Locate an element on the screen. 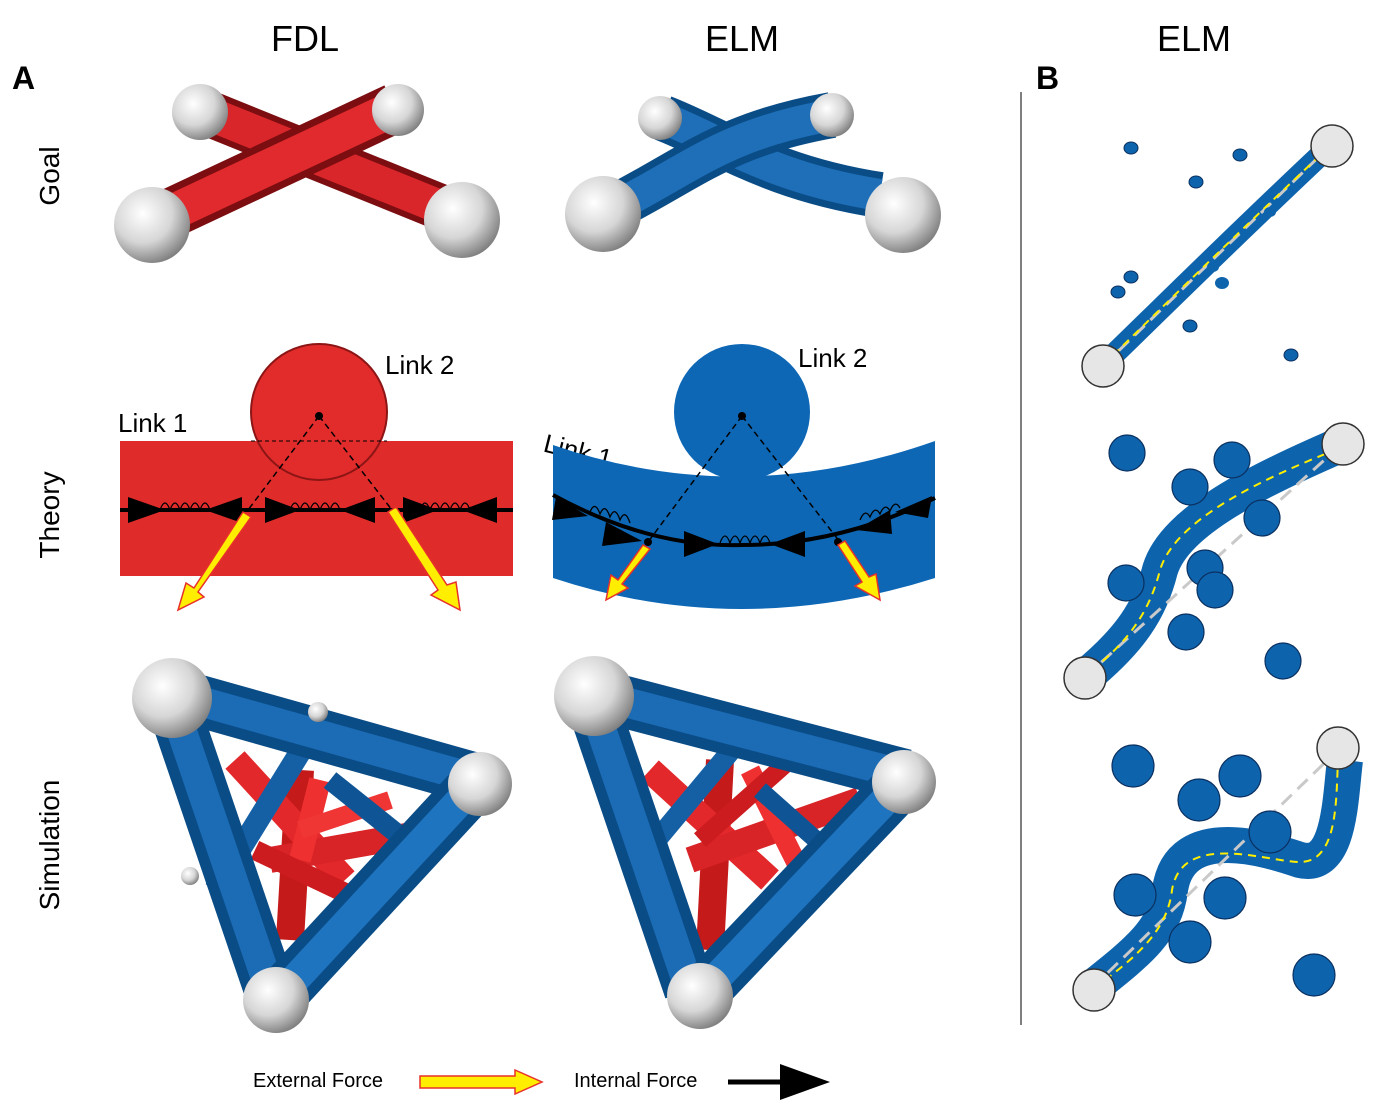 This screenshot has height=1110, width=1378. legend-internal-label: Internal Force is located at coordinates (636, 1081).